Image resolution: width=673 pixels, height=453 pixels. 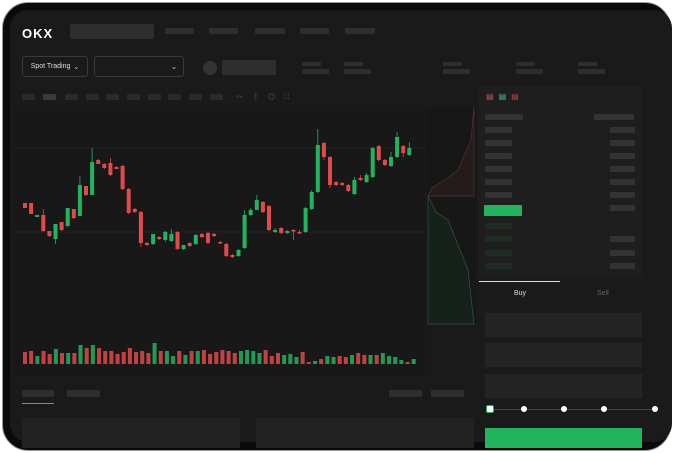 What do you see at coordinates (517, 96) in the screenshot?
I see `orderbook-asks-icon: ▤` at bounding box center [517, 96].